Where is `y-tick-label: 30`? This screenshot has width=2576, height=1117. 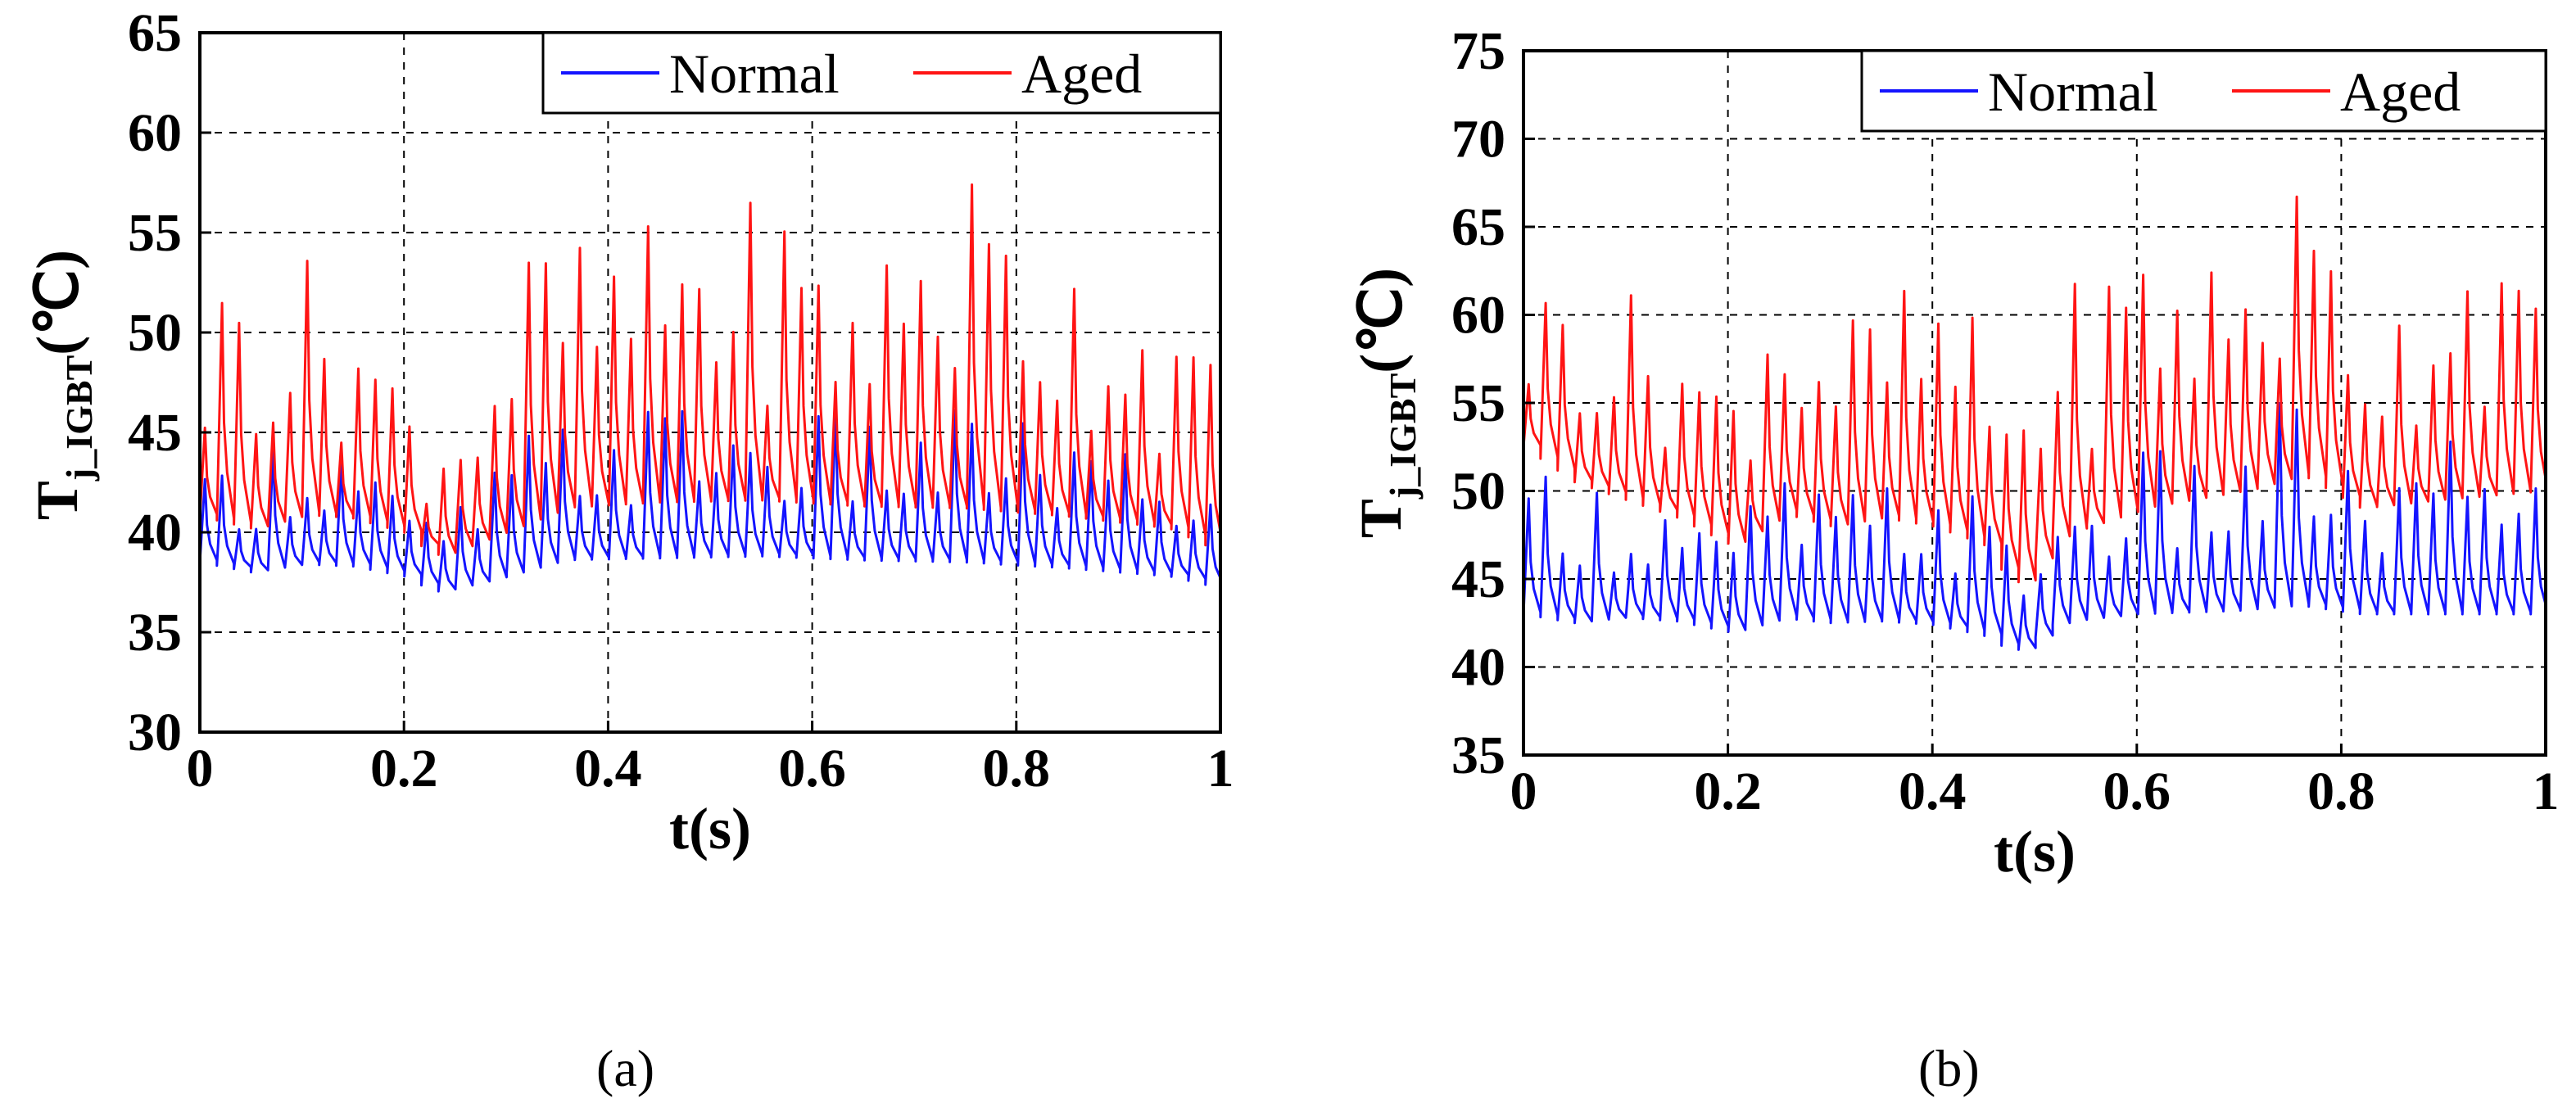 y-tick-label: 30 is located at coordinates (155, 733).